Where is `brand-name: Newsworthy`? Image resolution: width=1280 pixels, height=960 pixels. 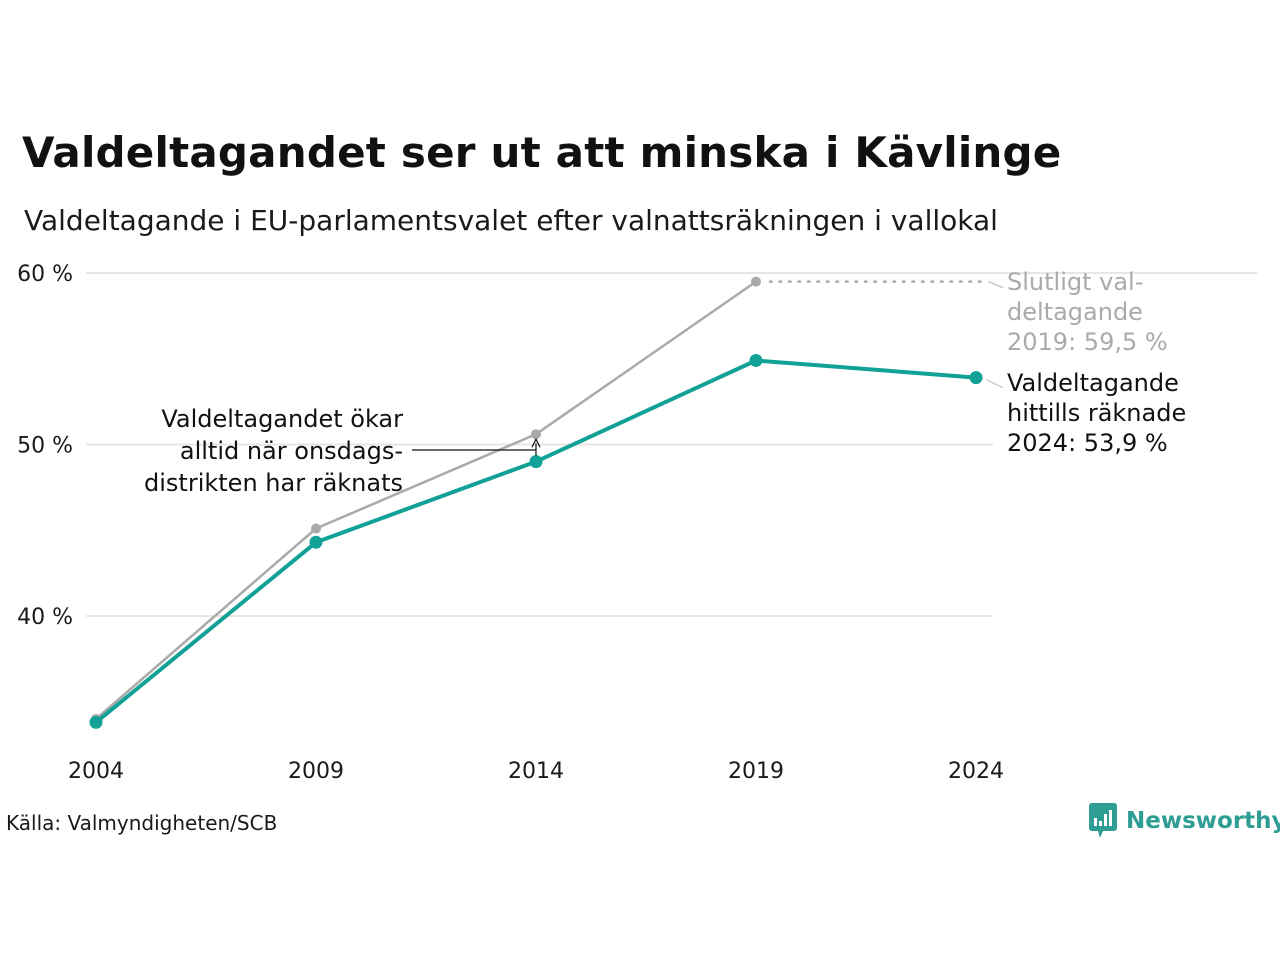
brand-name: Newsworthy is located at coordinates (1203, 821).